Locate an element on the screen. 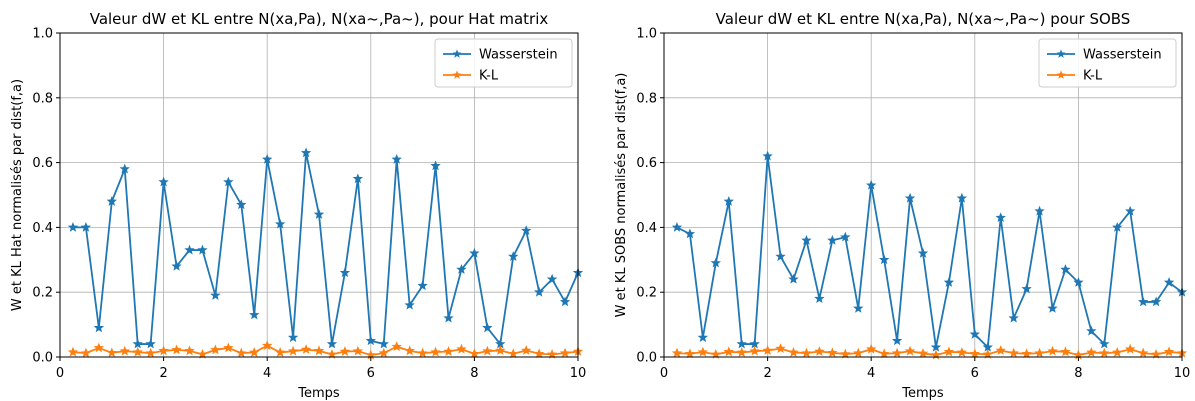 This screenshot has width=1195, height=401. x-tick-label: 10 is located at coordinates (578, 373).